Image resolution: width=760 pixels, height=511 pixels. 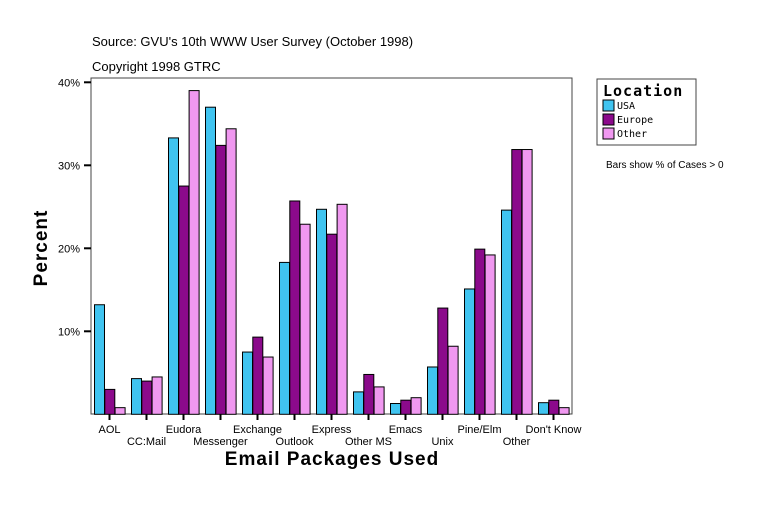 I want to click on legend: Location USA Europe Other, so click(x=646, y=112).